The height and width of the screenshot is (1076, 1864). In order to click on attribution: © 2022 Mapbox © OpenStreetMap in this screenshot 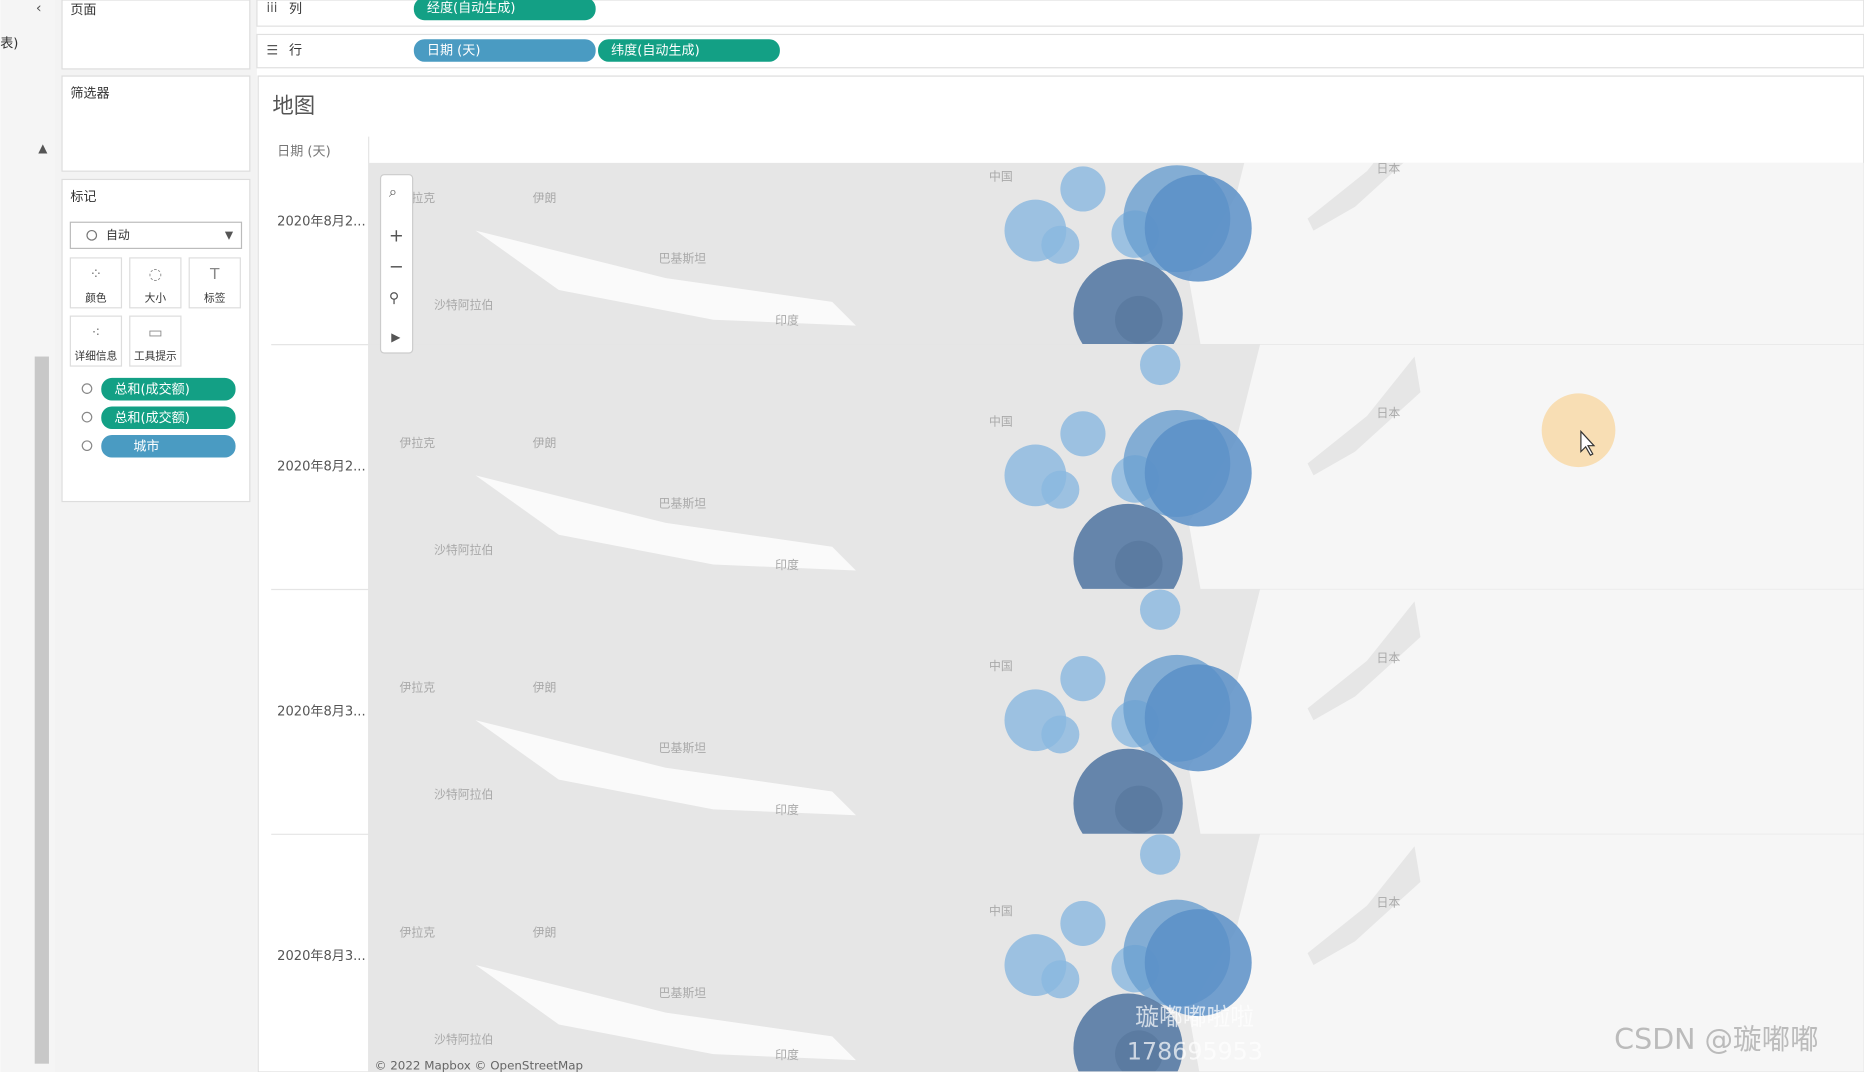, I will do `click(479, 1065)`.